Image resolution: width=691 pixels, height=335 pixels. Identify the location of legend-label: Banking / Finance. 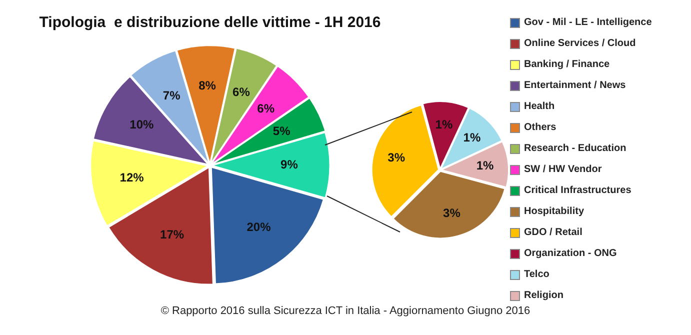
(567, 64).